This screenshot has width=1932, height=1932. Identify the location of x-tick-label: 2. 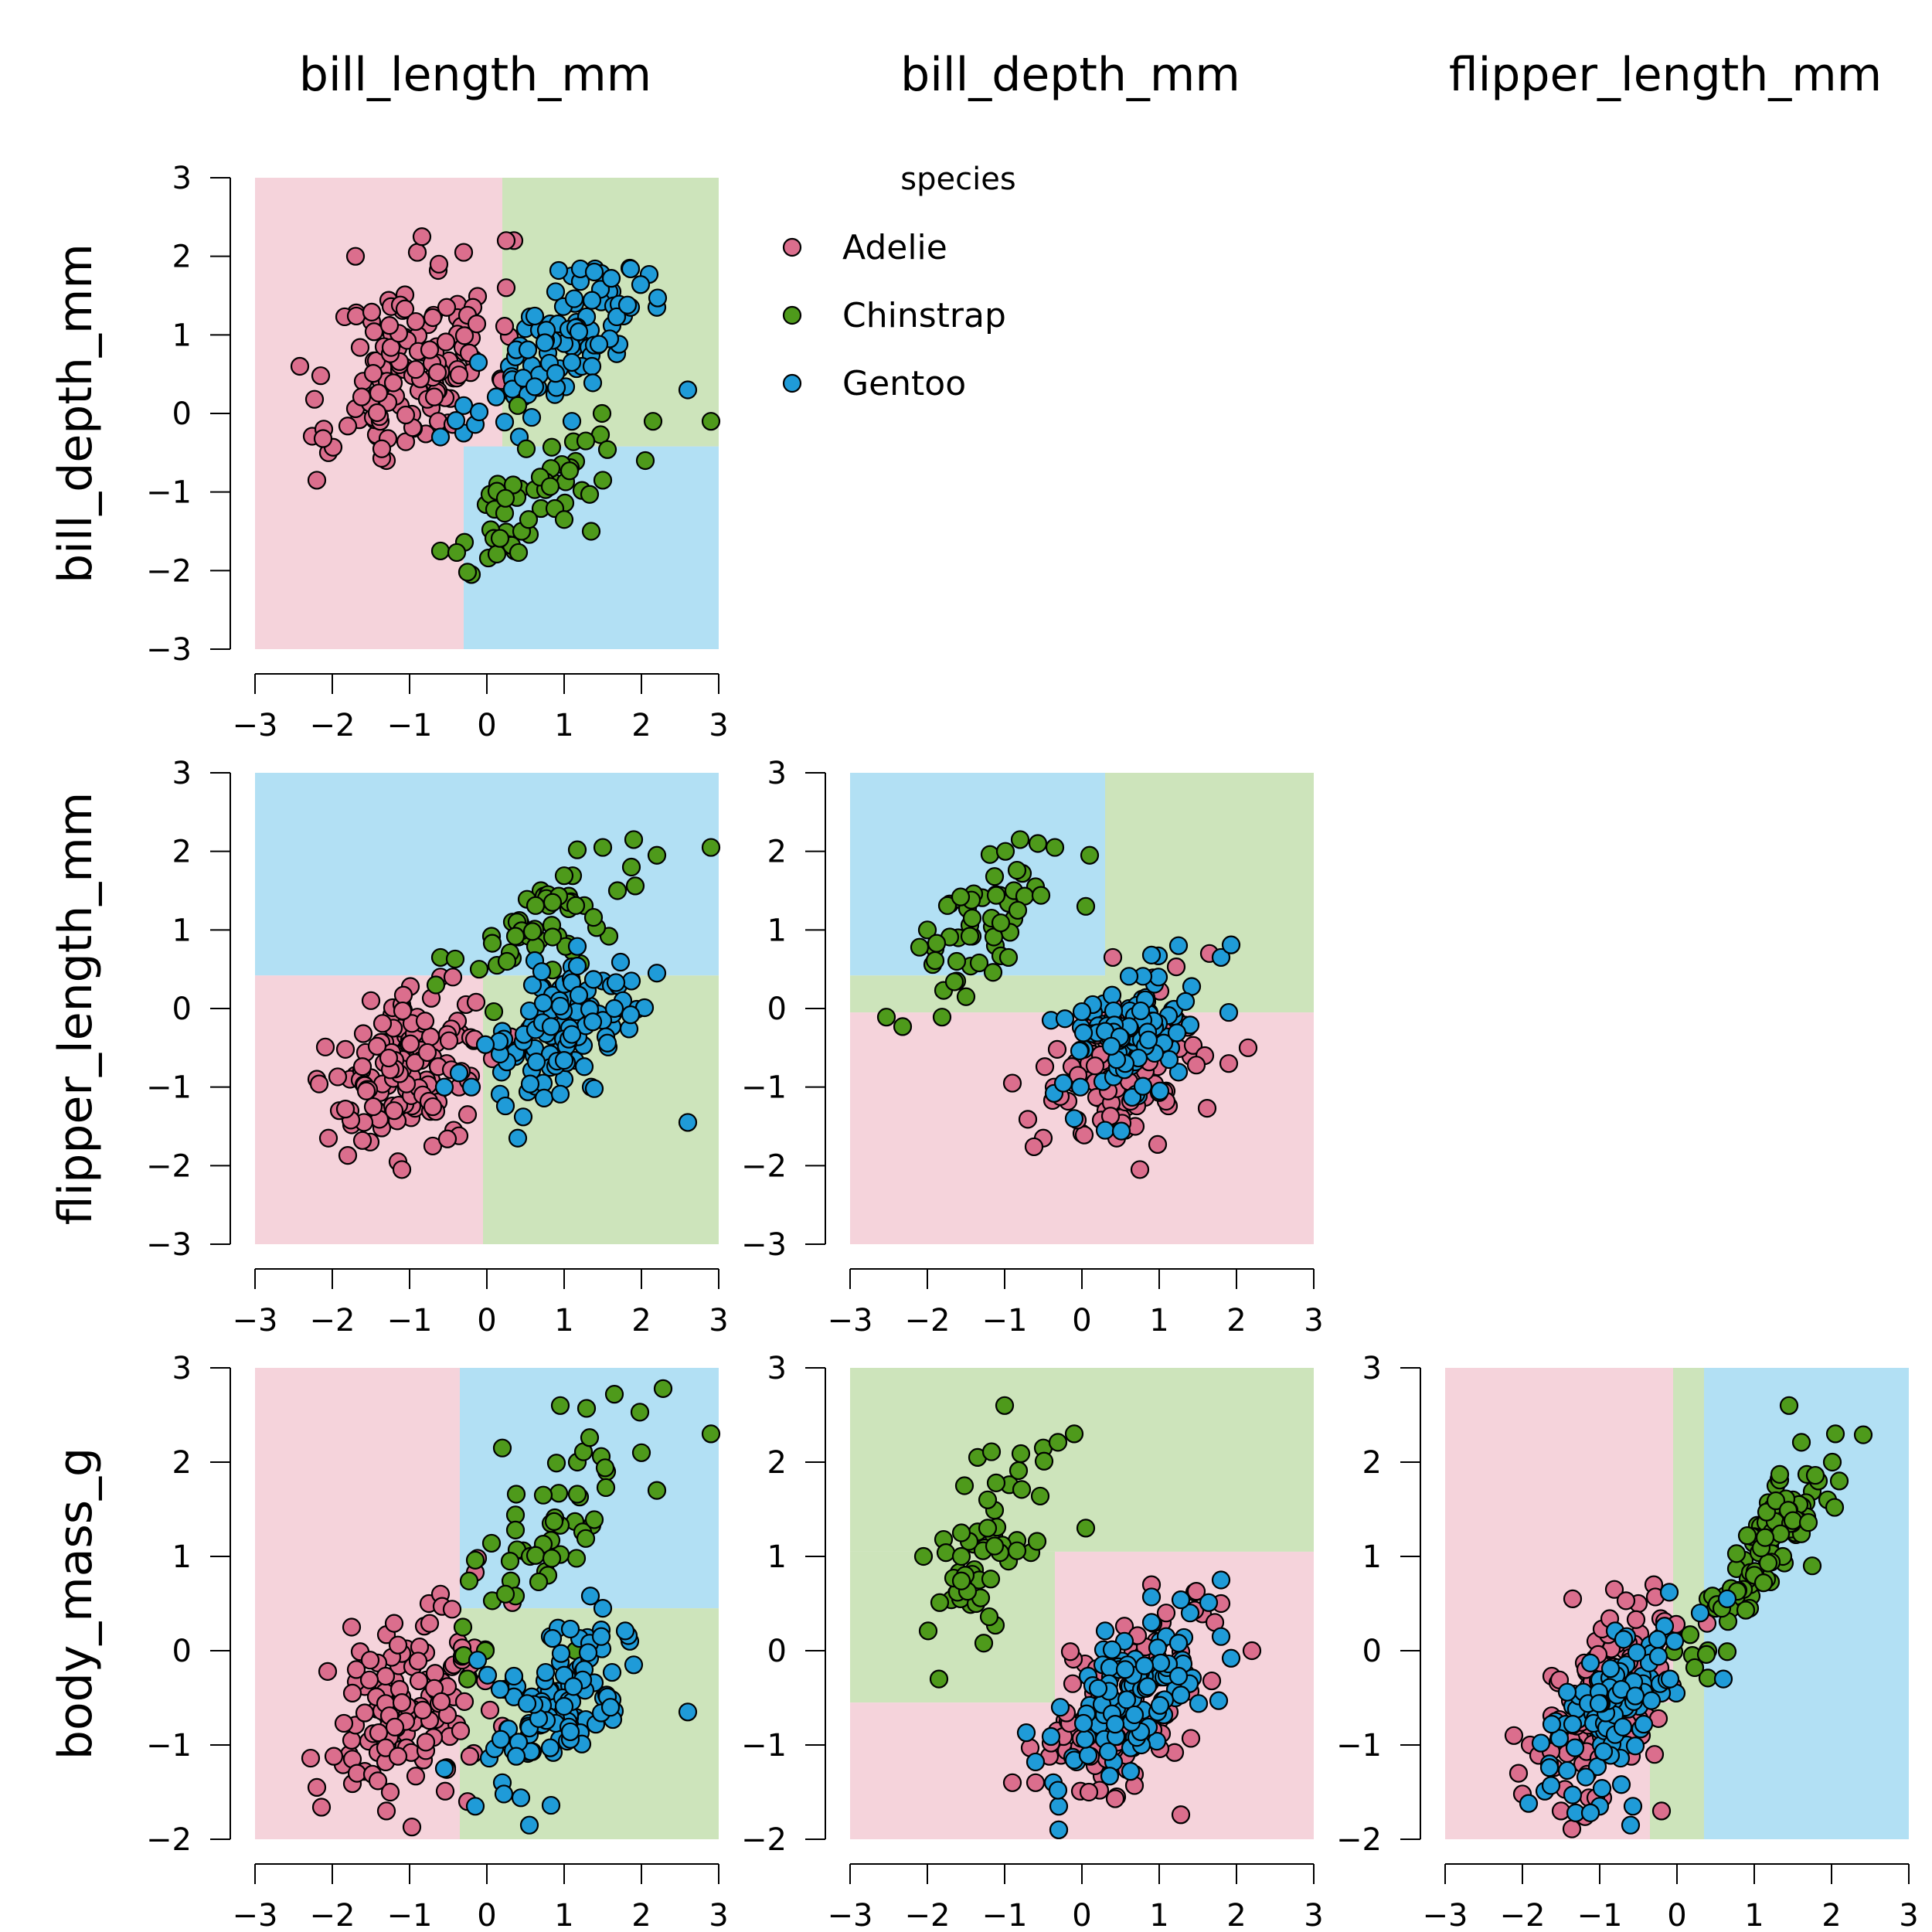
(1236, 1915).